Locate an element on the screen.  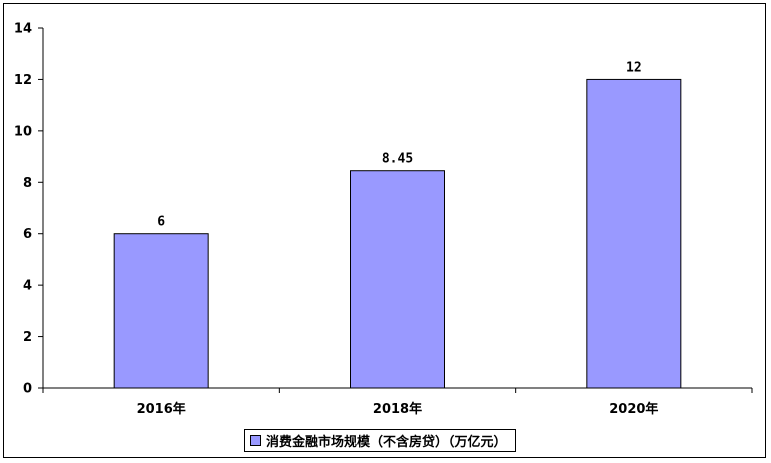
x-tick-label: 2016年 is located at coordinates (161, 409).